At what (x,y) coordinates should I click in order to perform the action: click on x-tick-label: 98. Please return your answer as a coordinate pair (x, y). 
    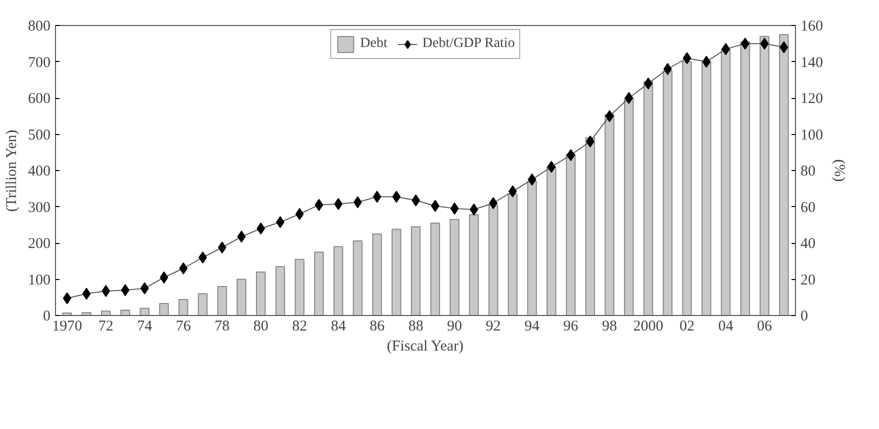
    Looking at the image, I should click on (610, 326).